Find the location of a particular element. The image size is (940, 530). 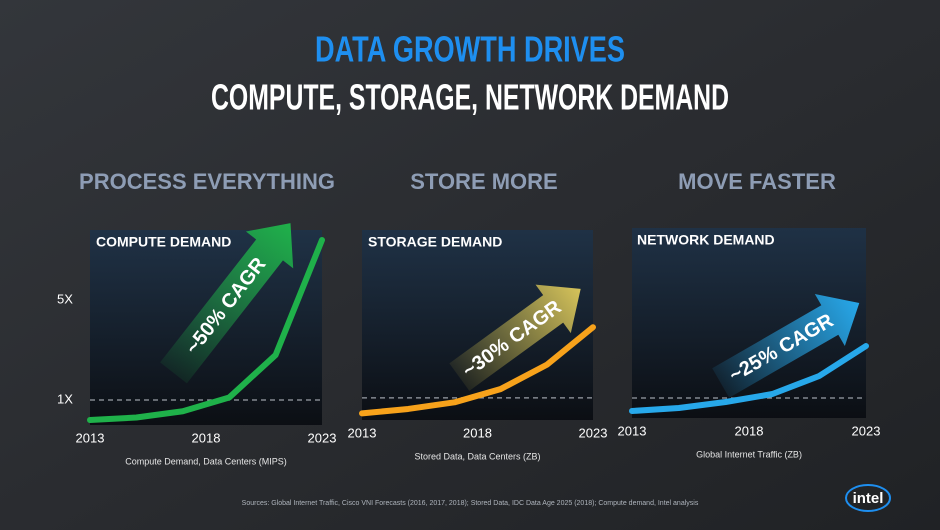

logo-ring is located at coordinates (868, 498).